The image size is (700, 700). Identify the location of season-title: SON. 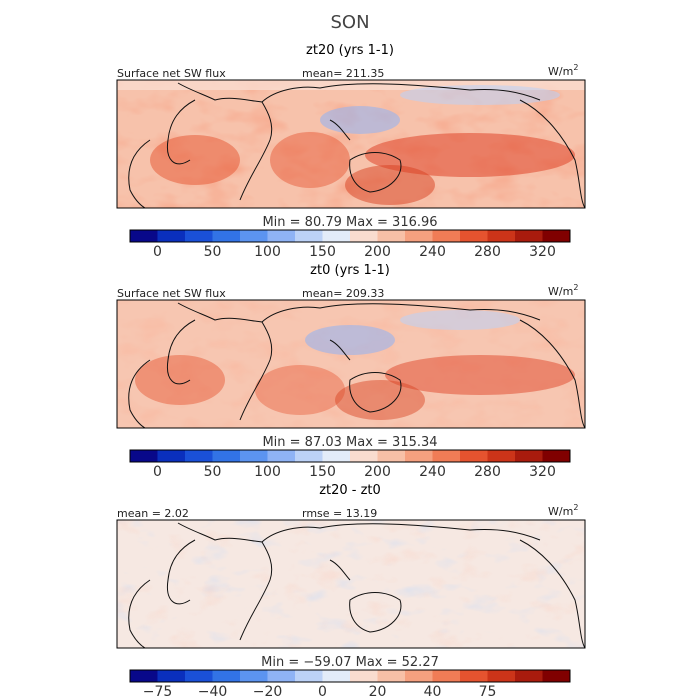
(349, 22).